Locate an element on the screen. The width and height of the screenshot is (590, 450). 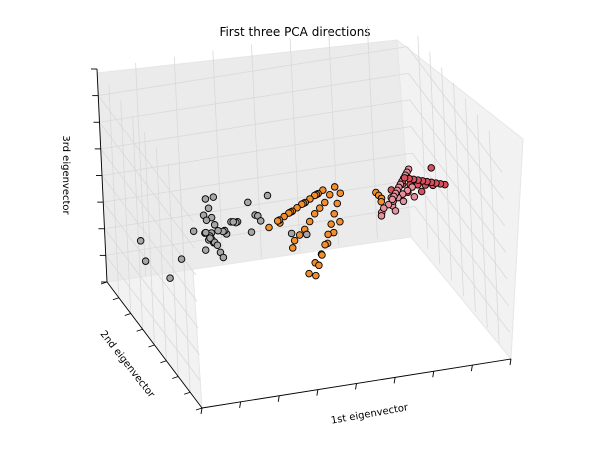
data-points is located at coordinates (292, 223).